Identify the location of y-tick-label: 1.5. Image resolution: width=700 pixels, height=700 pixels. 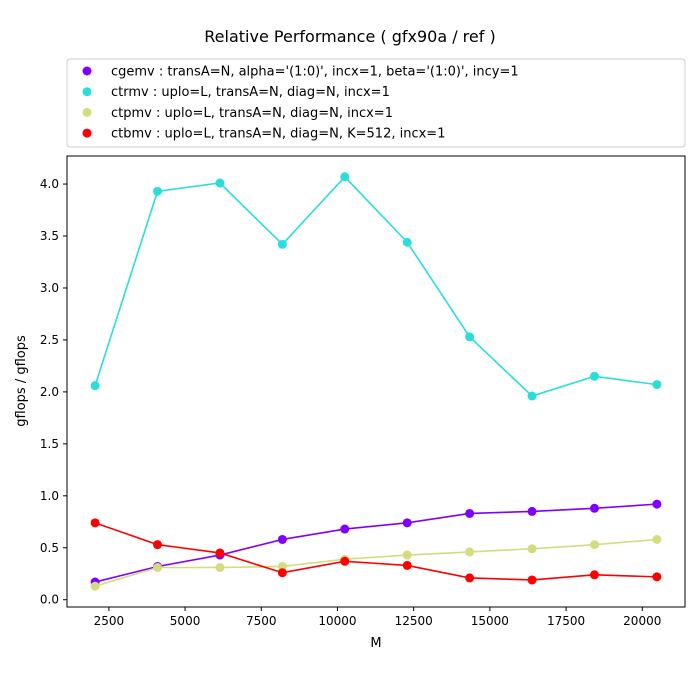
(49, 444).